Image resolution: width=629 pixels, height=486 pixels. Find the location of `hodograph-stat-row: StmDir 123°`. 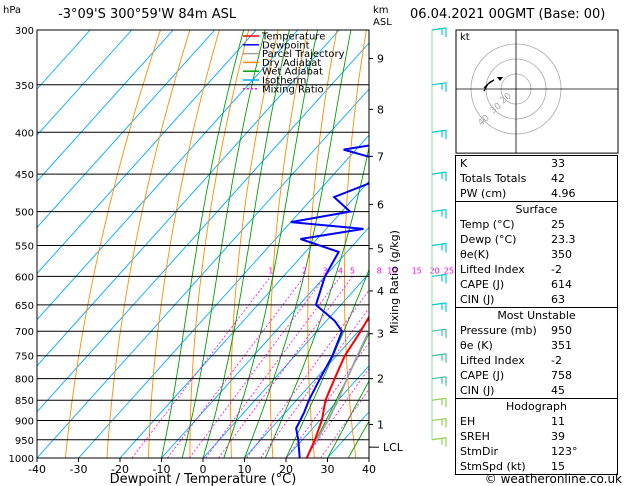

hodograph-stat-row: StmDir 123° is located at coordinates (536, 451).